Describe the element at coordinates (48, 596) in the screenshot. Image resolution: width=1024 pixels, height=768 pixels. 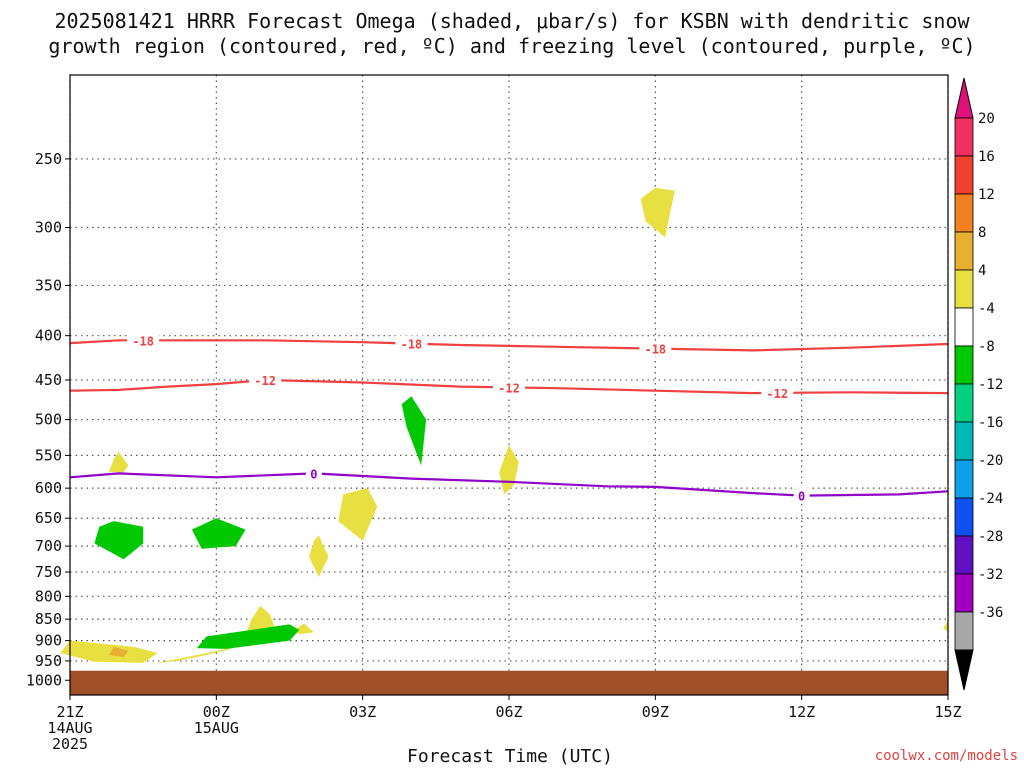
I see `y-tick-label: 800` at that location.